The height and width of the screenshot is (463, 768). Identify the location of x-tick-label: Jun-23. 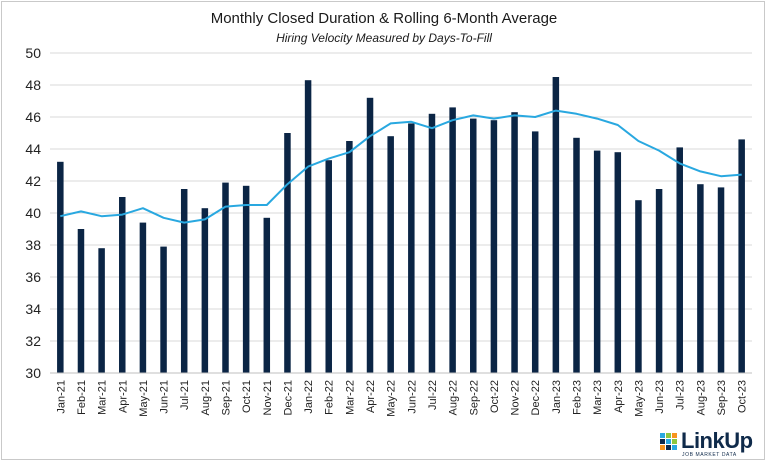
(660, 397).